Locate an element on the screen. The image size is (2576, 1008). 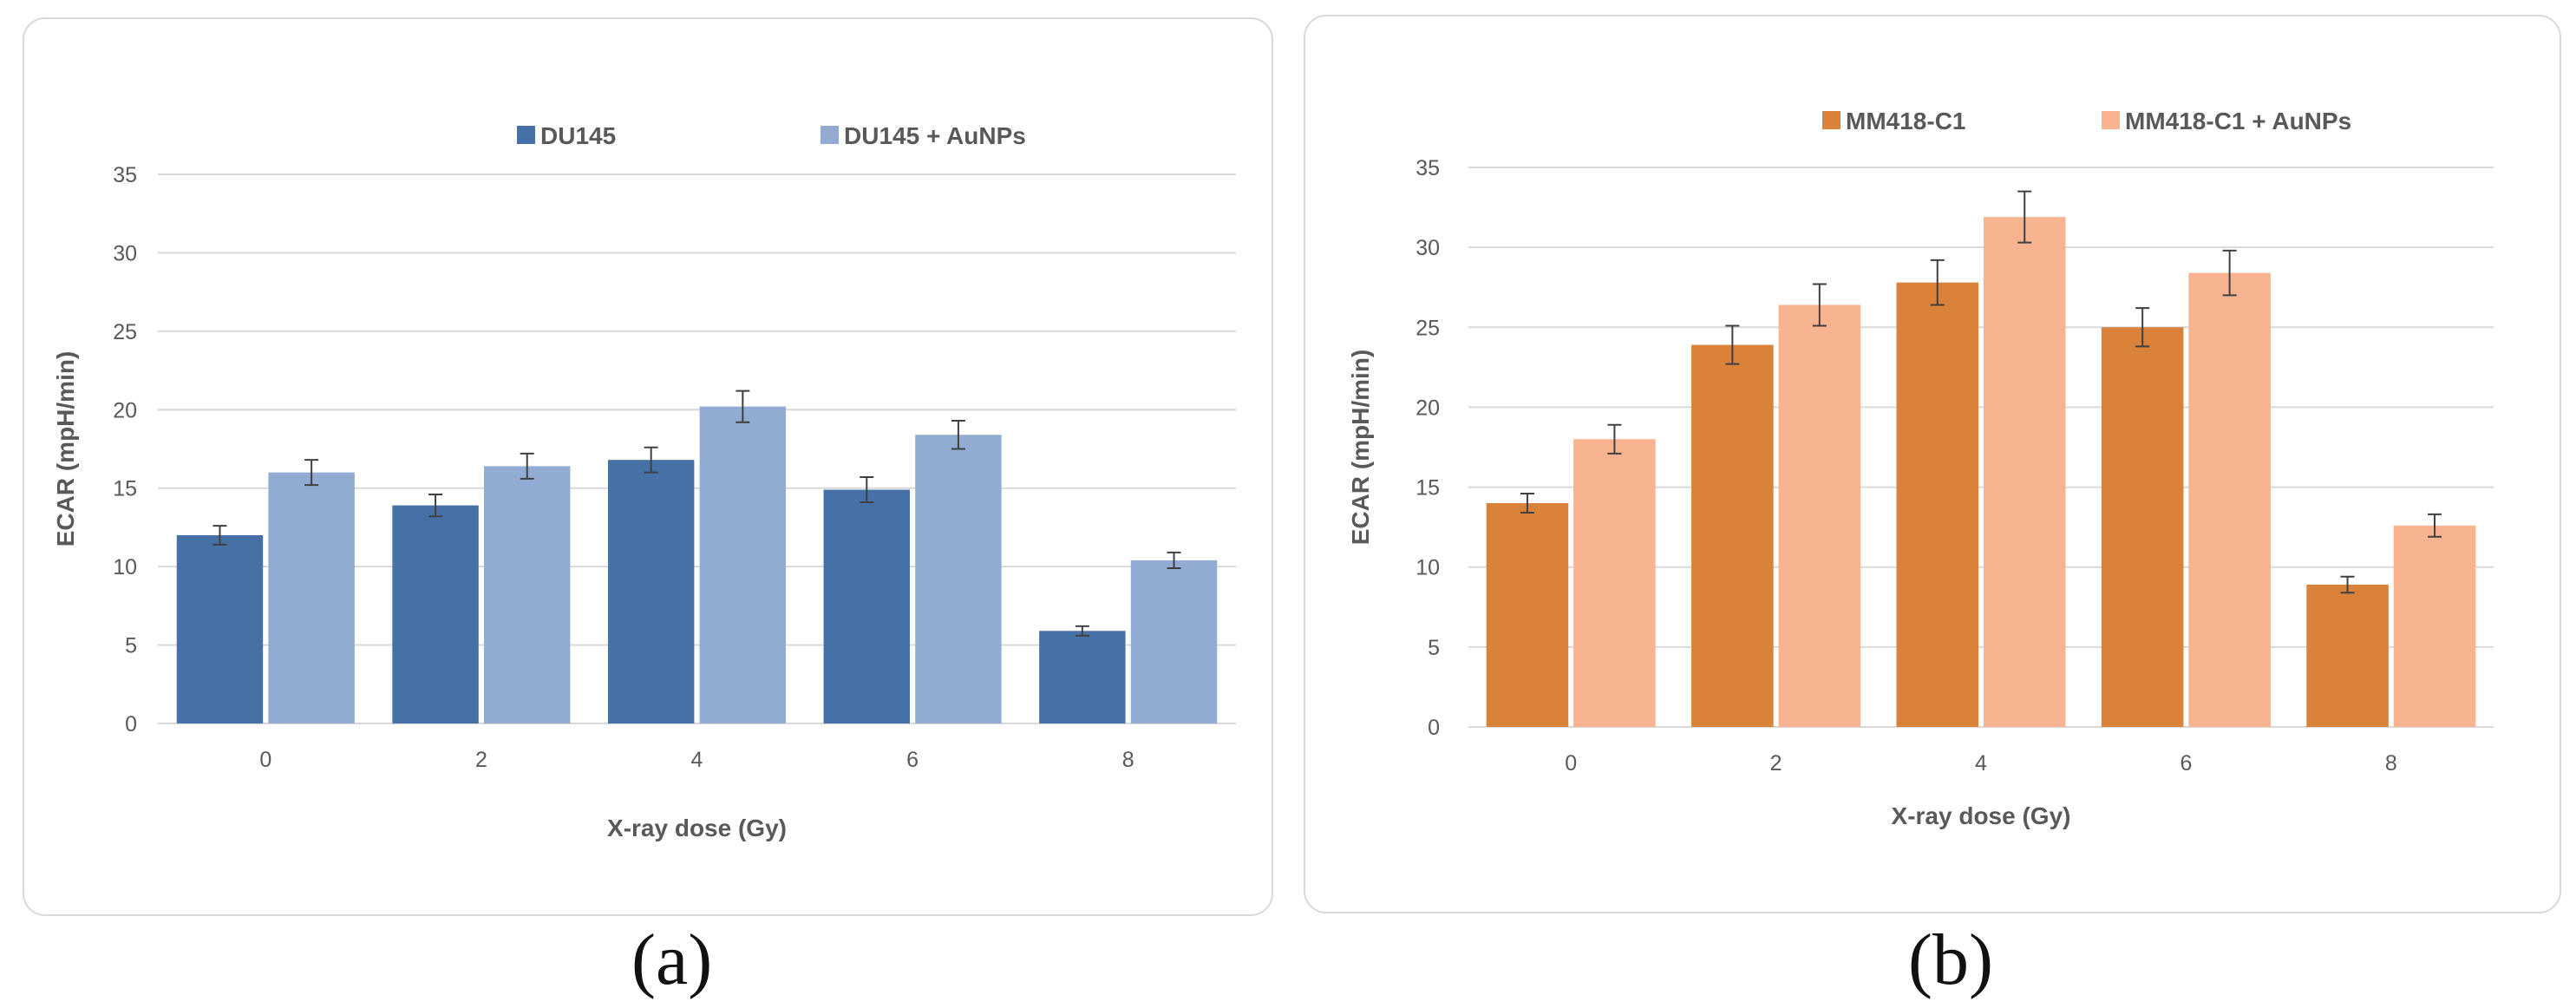
figure-label-a: (a) is located at coordinates (672, 960).